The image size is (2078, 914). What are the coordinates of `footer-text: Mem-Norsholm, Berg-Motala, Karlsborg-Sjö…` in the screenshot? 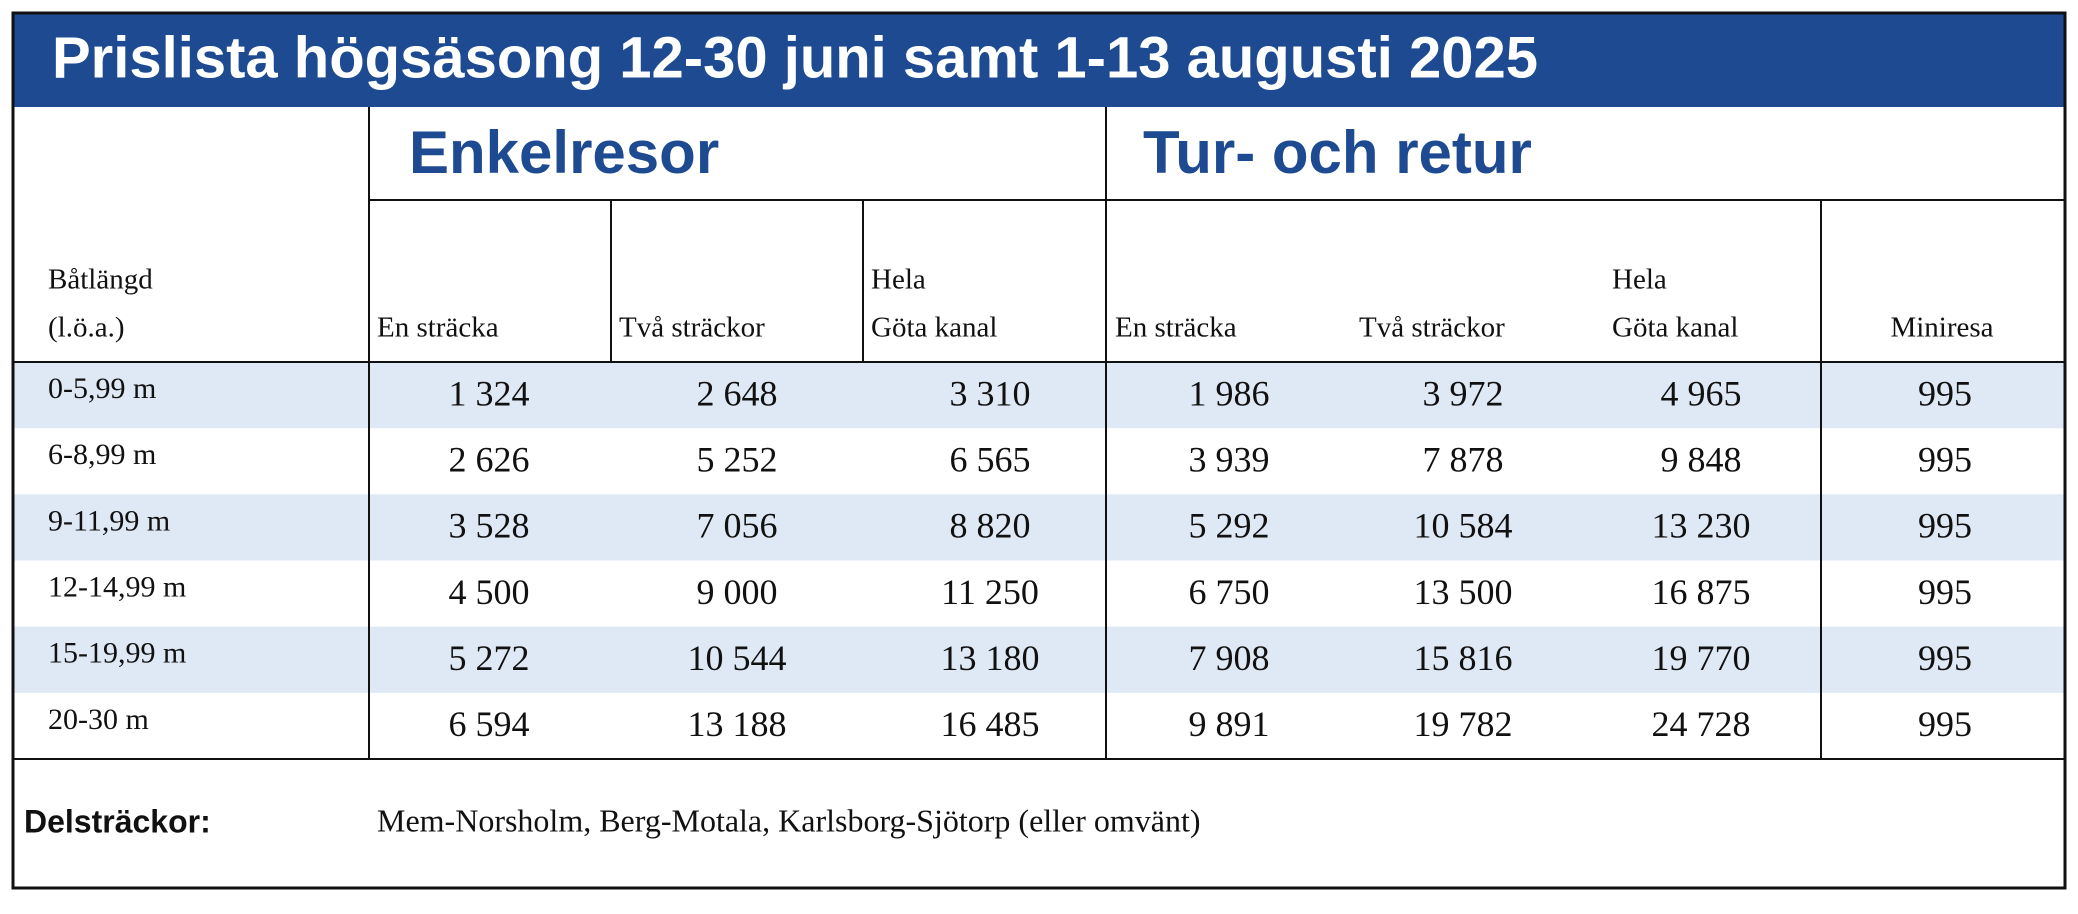 It's located at (789, 820).